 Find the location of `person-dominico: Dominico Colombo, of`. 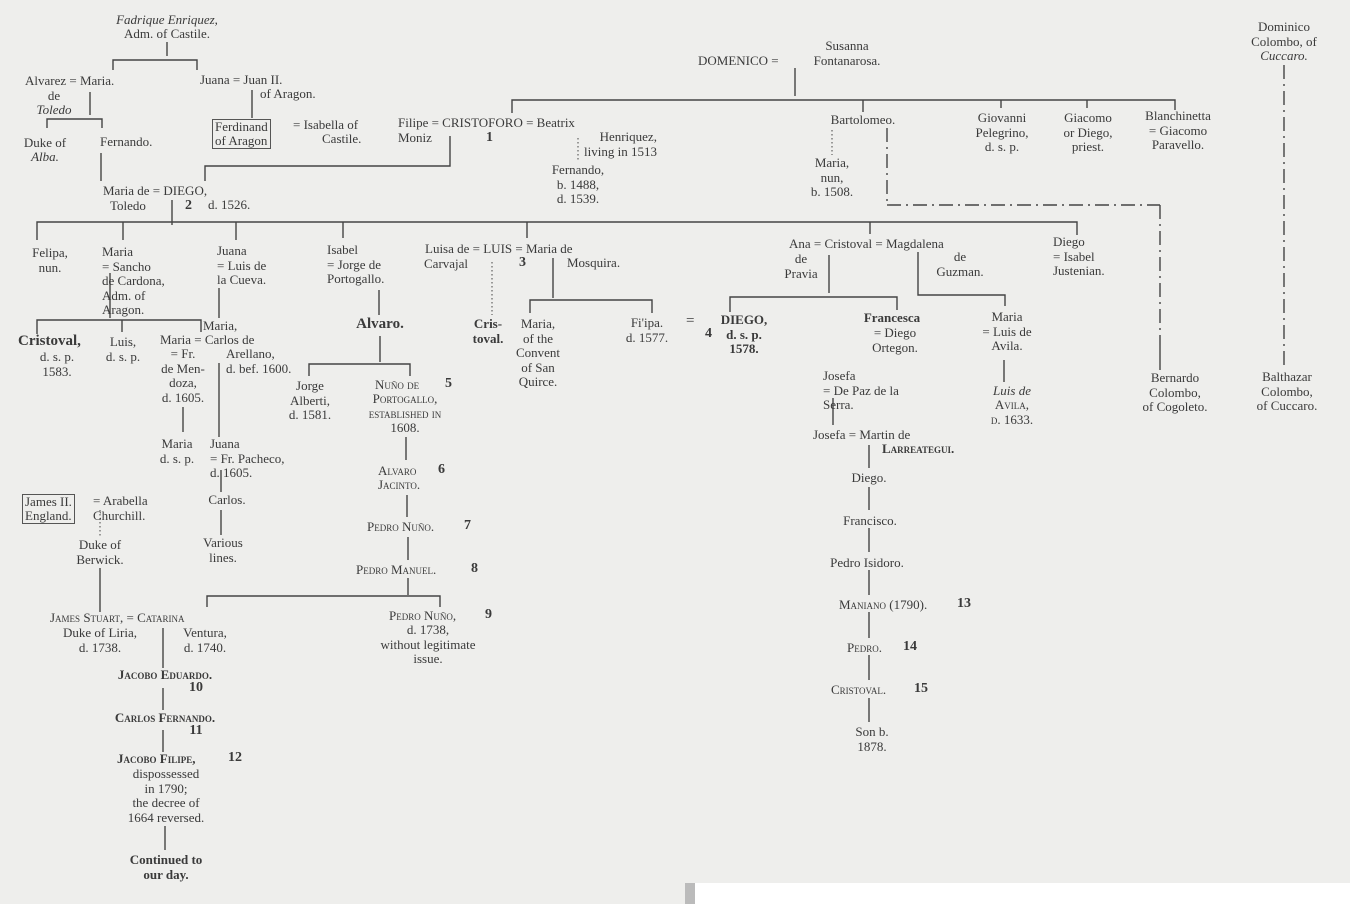

person-dominico: Dominico Colombo, of is located at coordinates (1284, 34).